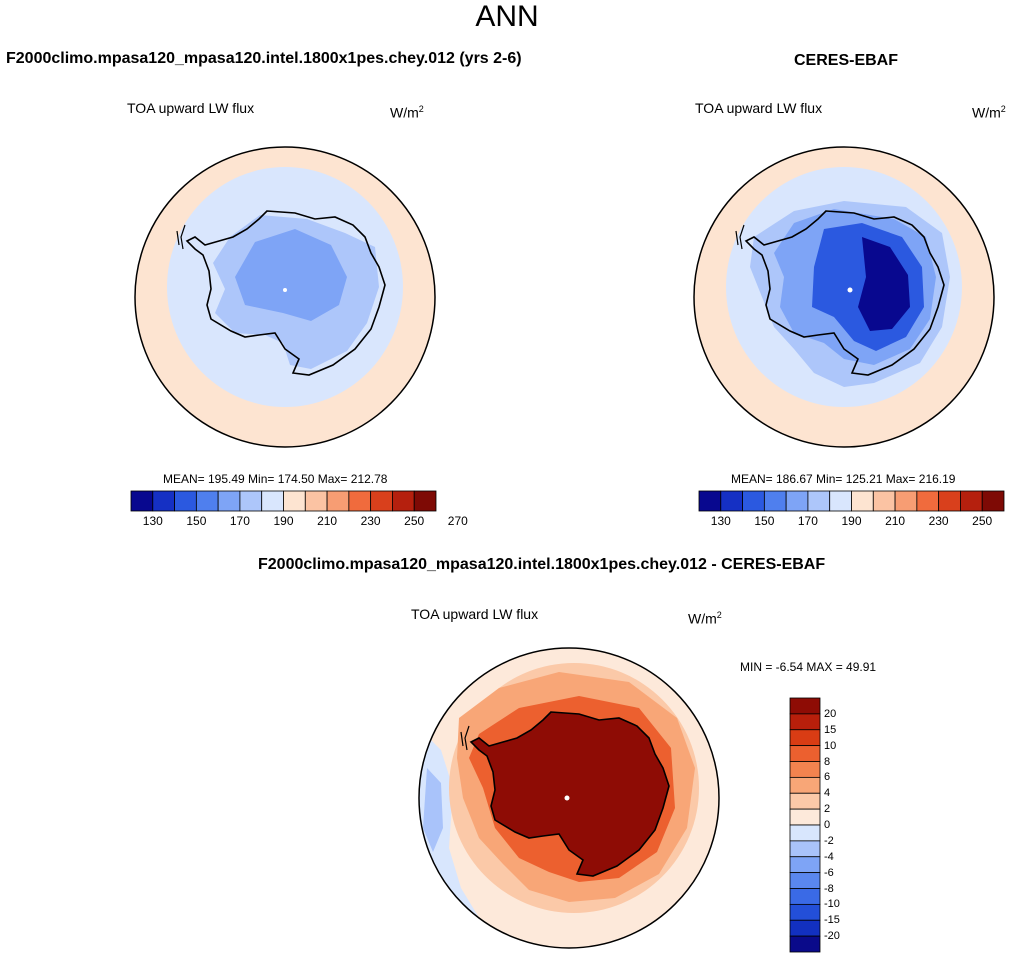 The height and width of the screenshot is (961, 1014). What do you see at coordinates (829, 856) in the screenshot?
I see `colorbar-tick: -4` at bounding box center [829, 856].